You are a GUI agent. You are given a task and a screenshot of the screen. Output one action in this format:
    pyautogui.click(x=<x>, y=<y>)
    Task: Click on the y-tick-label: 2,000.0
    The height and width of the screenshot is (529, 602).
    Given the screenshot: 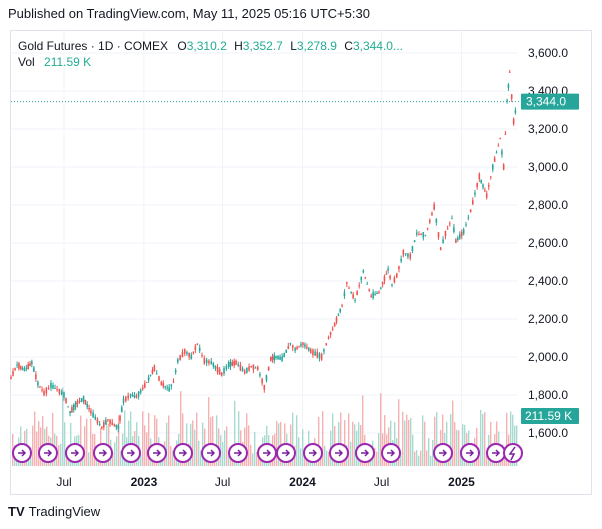 What is the action you would take?
    pyautogui.click(x=548, y=357)
    